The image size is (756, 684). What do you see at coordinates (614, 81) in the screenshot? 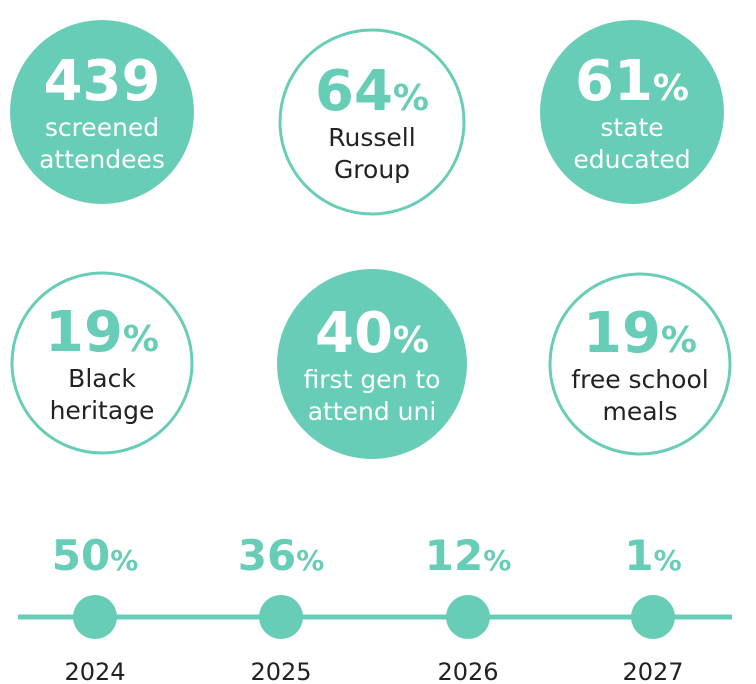
I see `stat-number: 61` at bounding box center [614, 81].